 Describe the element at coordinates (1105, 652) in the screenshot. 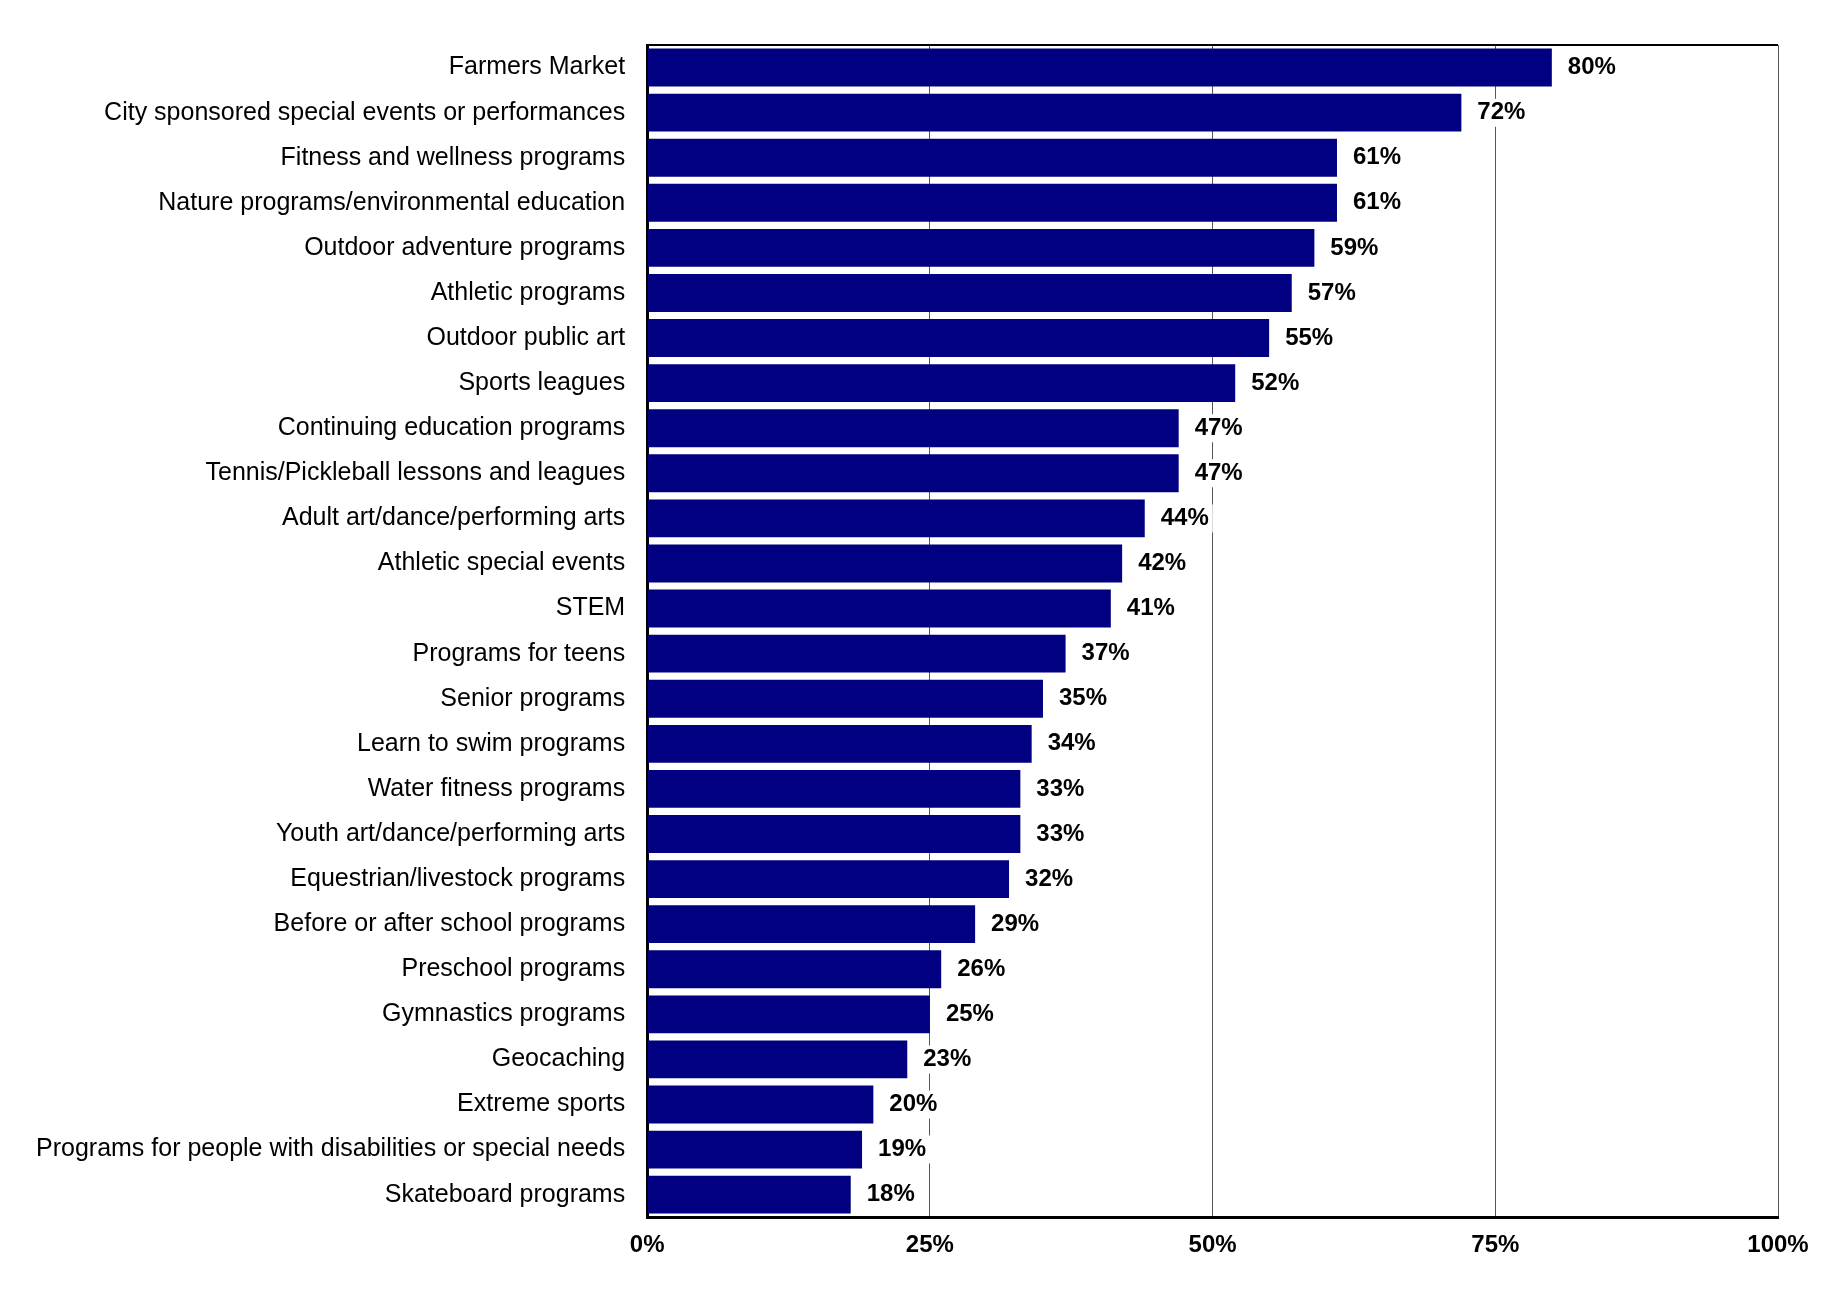

I see `data-label: 37%` at that location.